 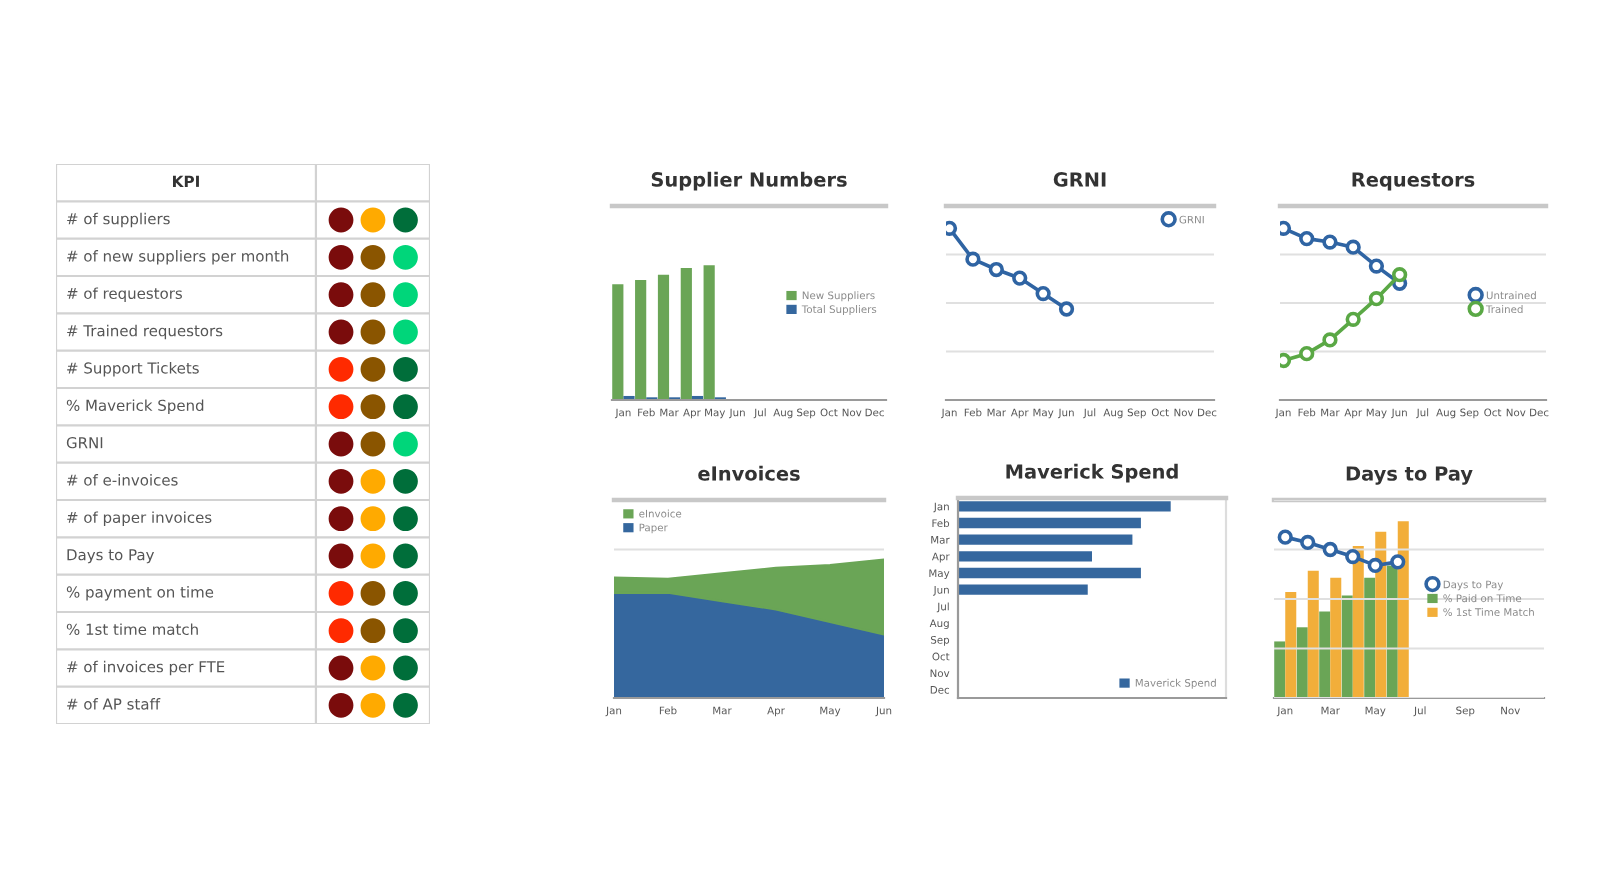 What do you see at coordinates (1079, 179) in the screenshot?
I see `chart-title: GRNI` at bounding box center [1079, 179].